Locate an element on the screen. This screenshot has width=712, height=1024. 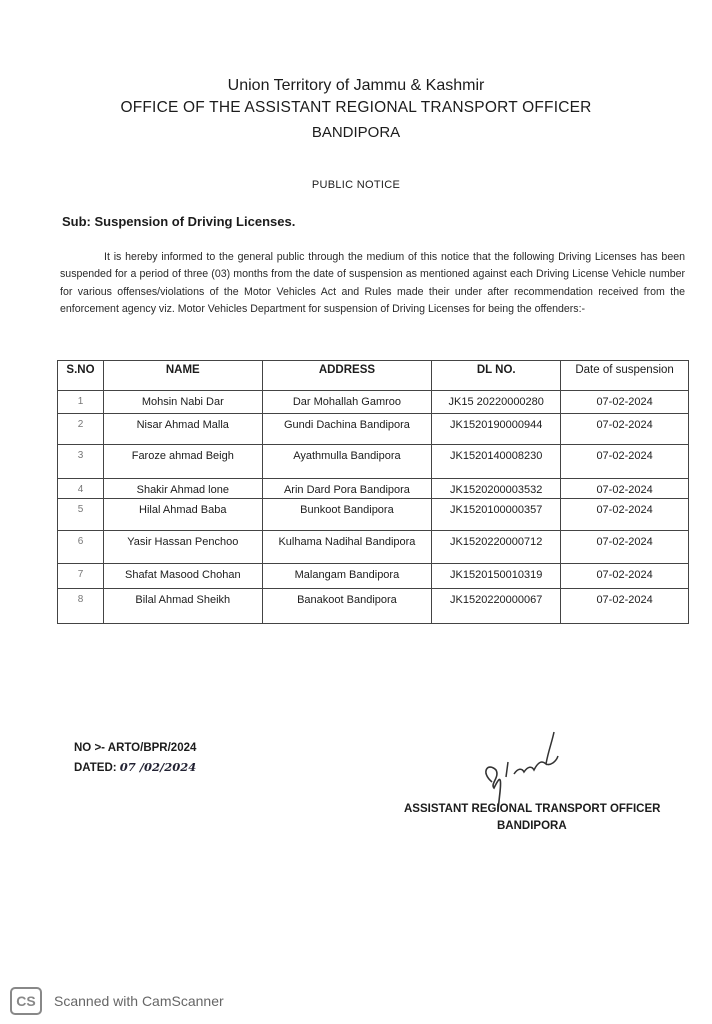
header-territory: Union Territory of Jammu & Kashmir is located at coordinates (356, 85).